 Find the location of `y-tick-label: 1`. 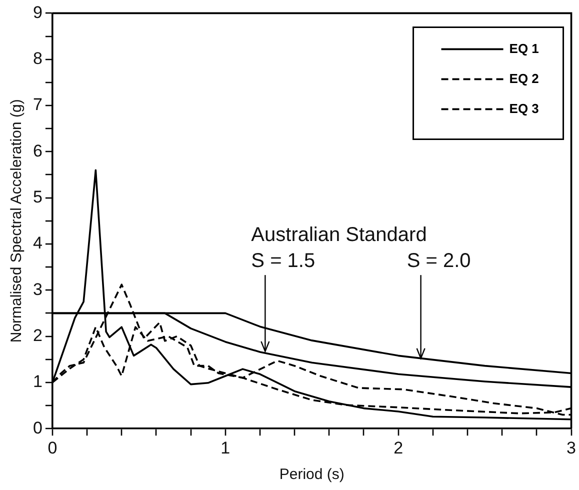

y-tick-label: 1 is located at coordinates (37, 382).